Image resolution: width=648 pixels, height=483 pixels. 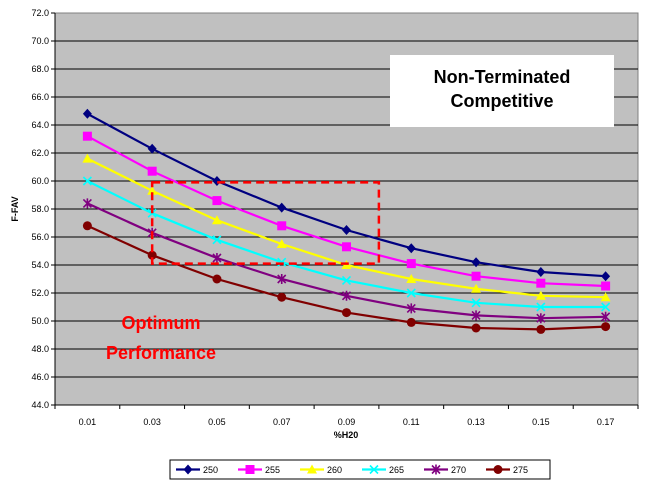 I want to click on y-tick-label: 46.0, so click(x=40, y=377).